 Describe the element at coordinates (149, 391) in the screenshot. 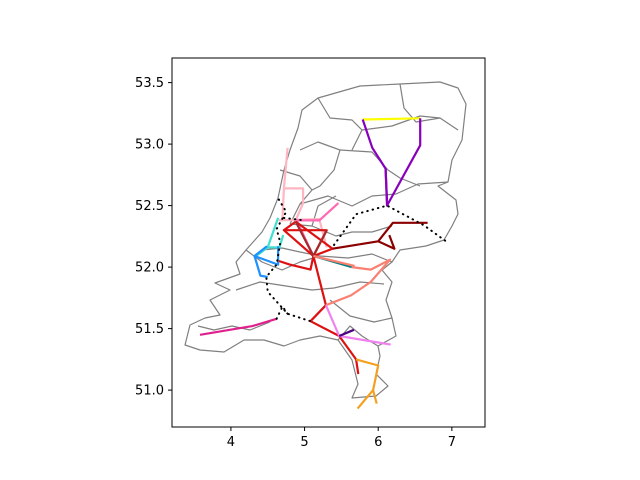

I see `y-tick-label: 51.0` at that location.